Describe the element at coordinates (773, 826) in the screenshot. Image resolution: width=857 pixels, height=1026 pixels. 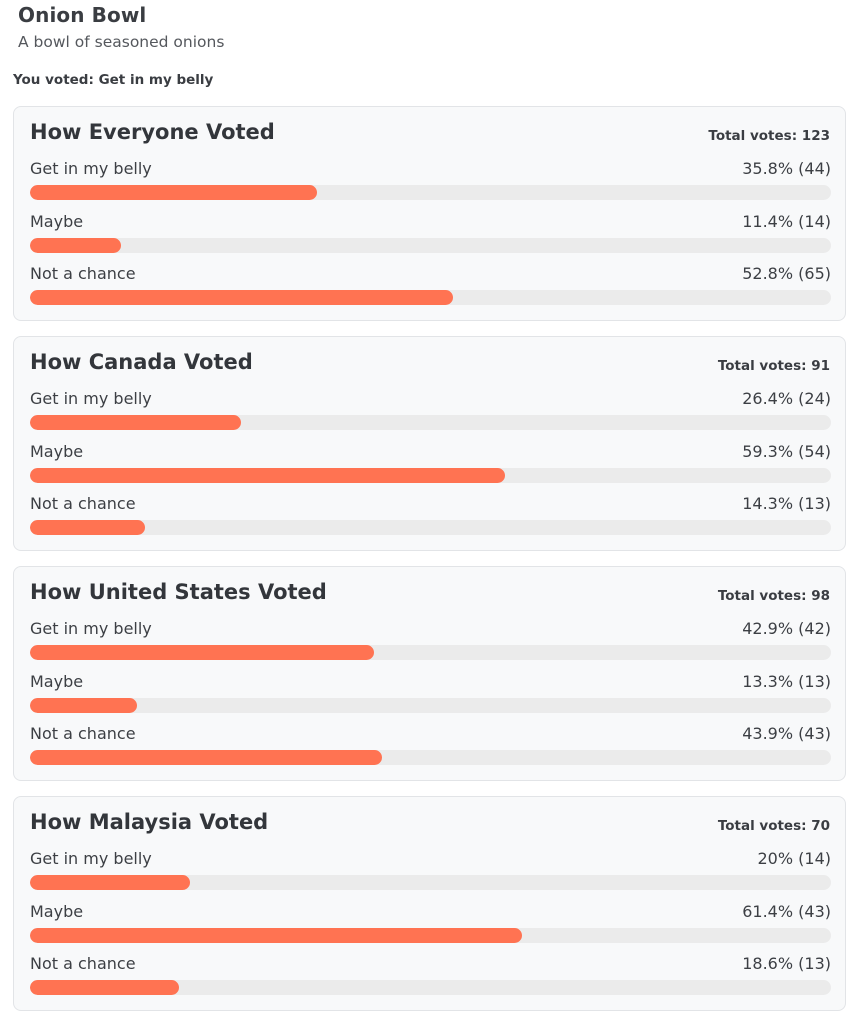
I see `total-votes: Total votes: 70` at that location.